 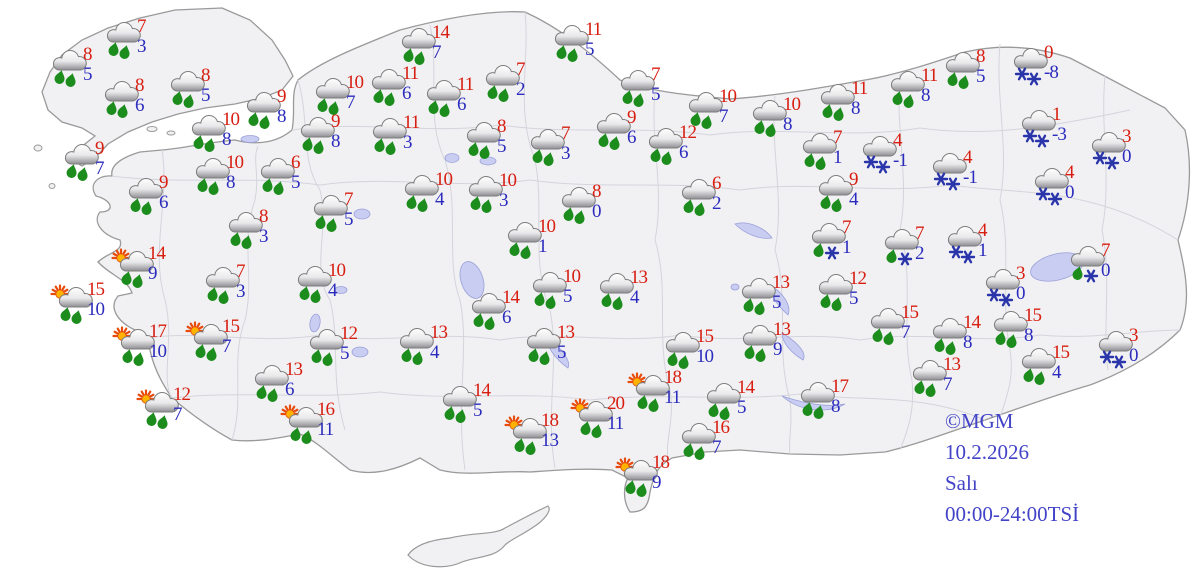 What do you see at coordinates (478, 536) in the screenshot?
I see `cyprus-island` at bounding box center [478, 536].